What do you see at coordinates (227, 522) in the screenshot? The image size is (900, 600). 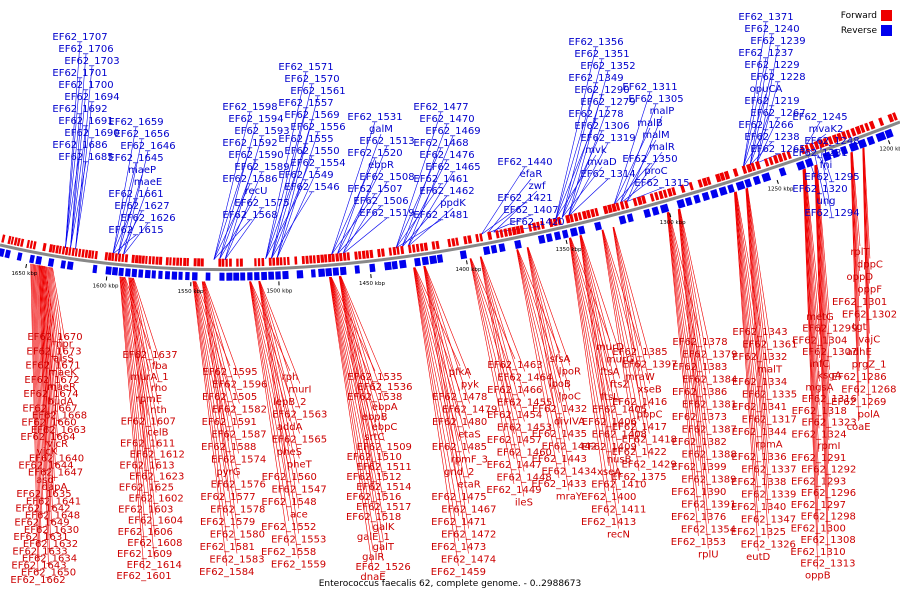 I see `forward-gene-label-ef62-1579: EF62_1579` at bounding box center [227, 522].